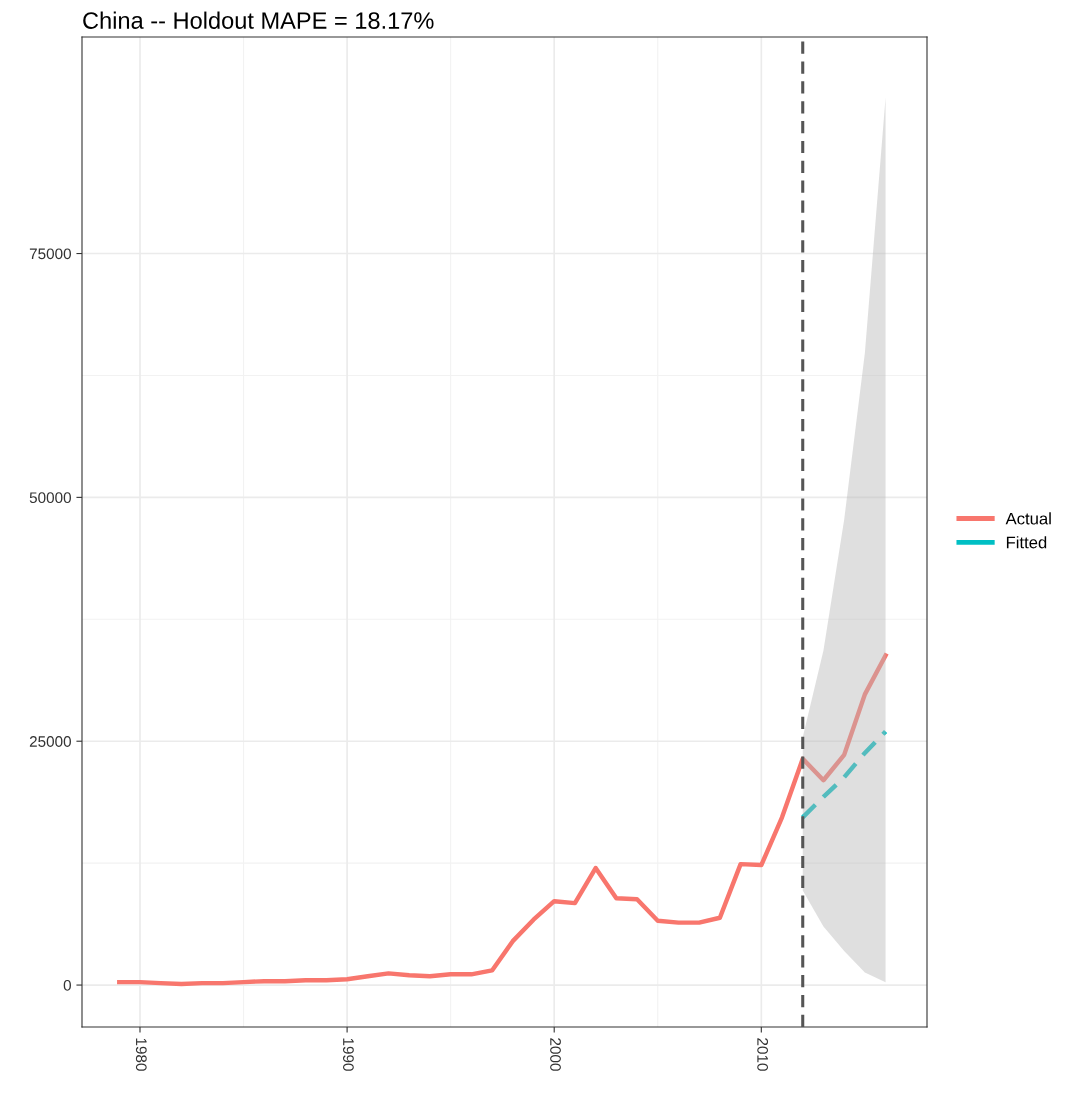 This screenshot has width=1084, height=1095. Describe the element at coordinates (555, 1054) in the screenshot. I see `x-tick-label: 2000` at that location.